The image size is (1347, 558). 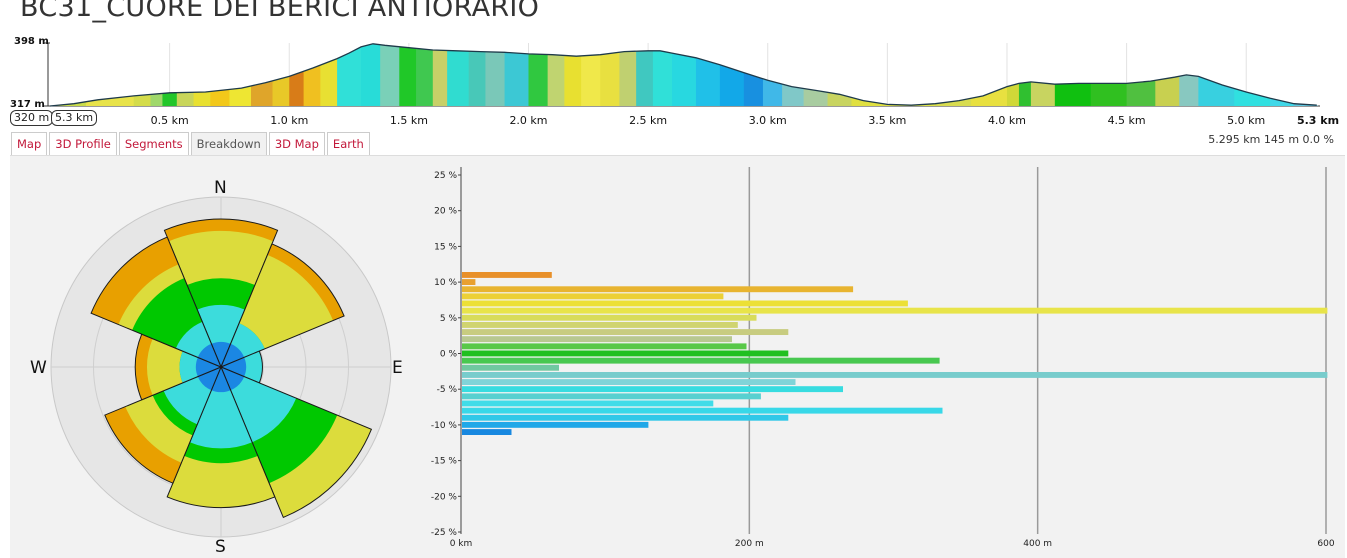 What do you see at coordinates (29, 143) in the screenshot?
I see `tab-map: Map` at bounding box center [29, 143].